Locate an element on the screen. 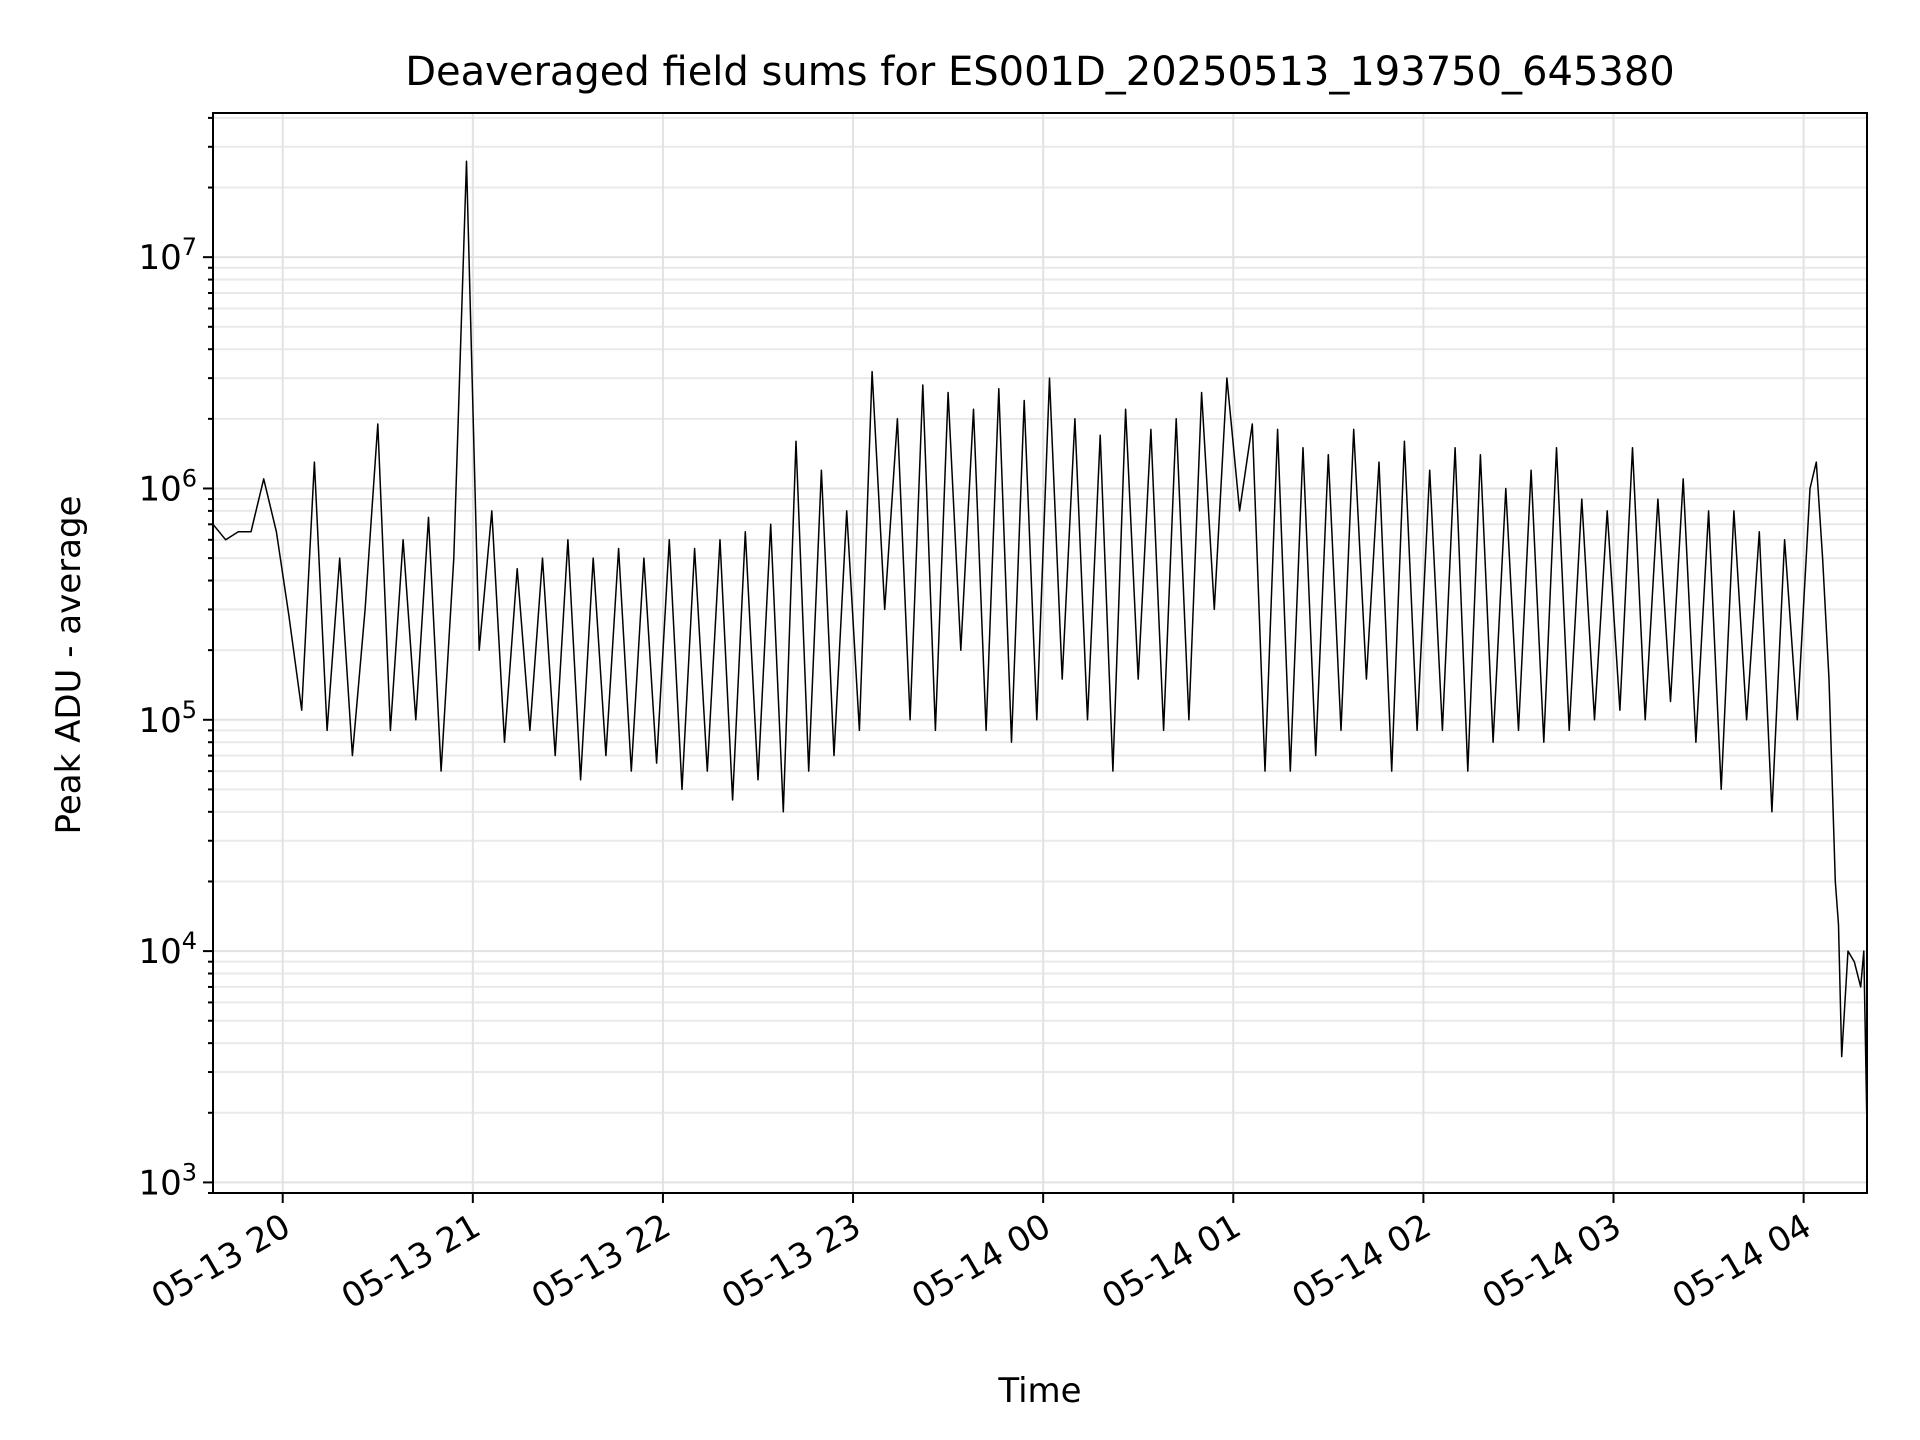  x-axis-label: Time is located at coordinates (1039, 1391).